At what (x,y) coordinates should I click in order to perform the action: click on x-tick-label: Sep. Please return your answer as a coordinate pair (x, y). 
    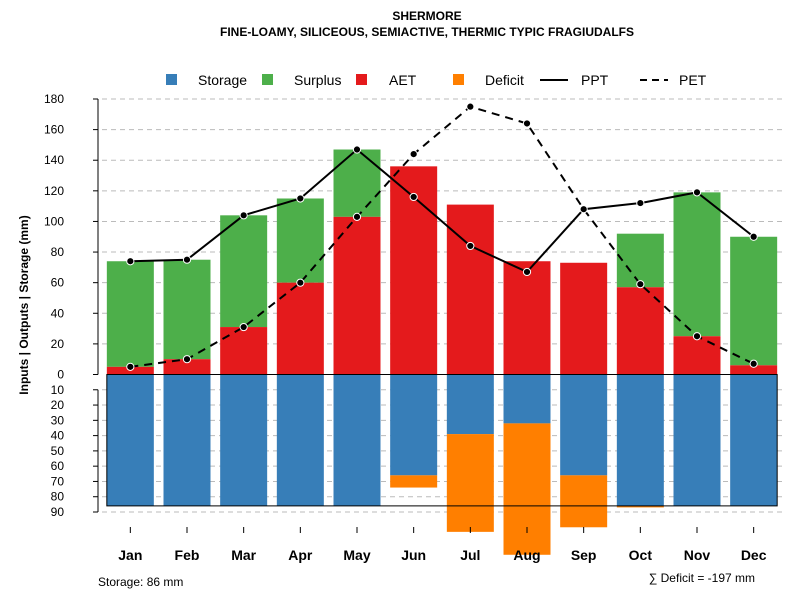
    Looking at the image, I should click on (584, 555).